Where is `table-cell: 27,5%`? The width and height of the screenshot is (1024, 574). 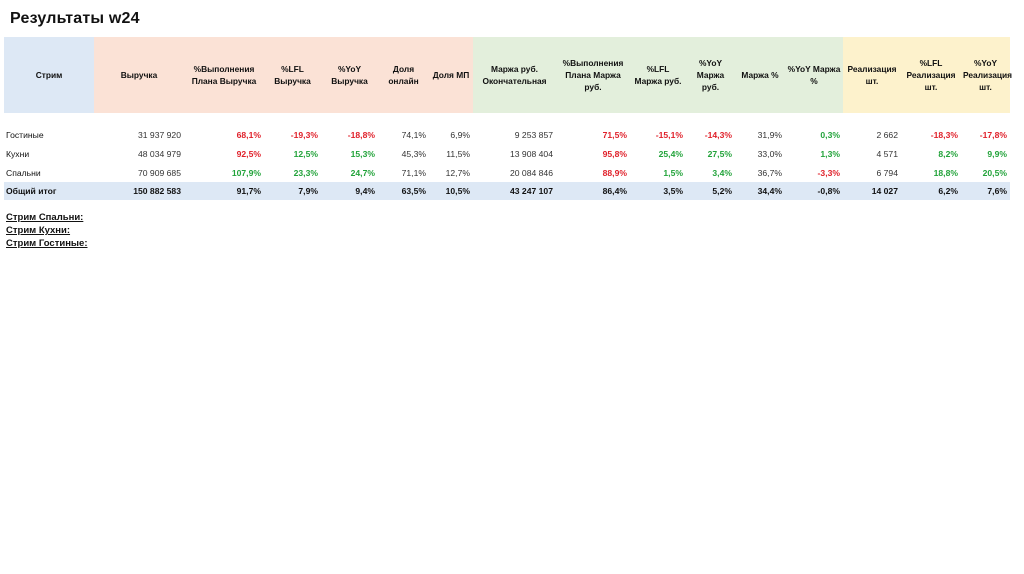 table-cell: 27,5% is located at coordinates (719, 153).